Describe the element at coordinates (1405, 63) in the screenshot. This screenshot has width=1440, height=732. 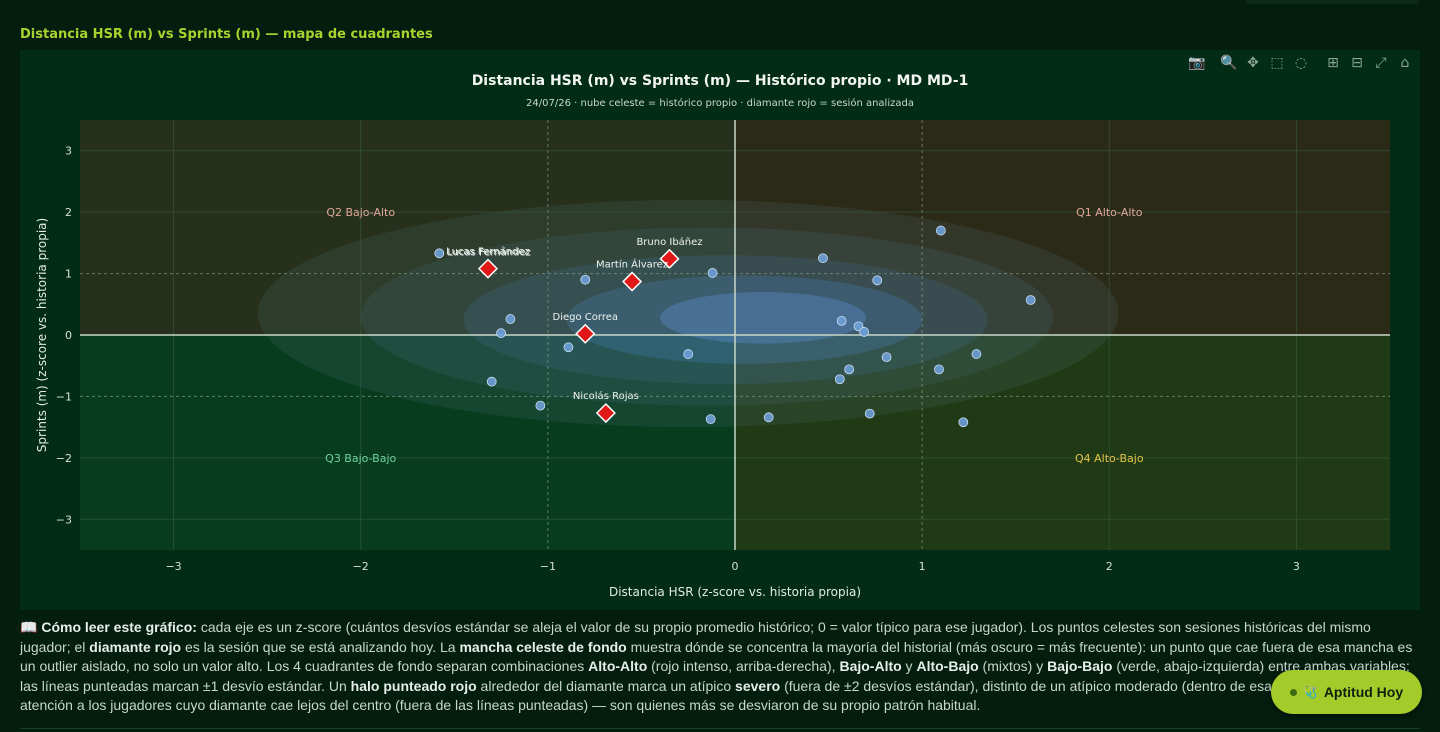
I see `reset-axes-icon: ⌂` at that location.